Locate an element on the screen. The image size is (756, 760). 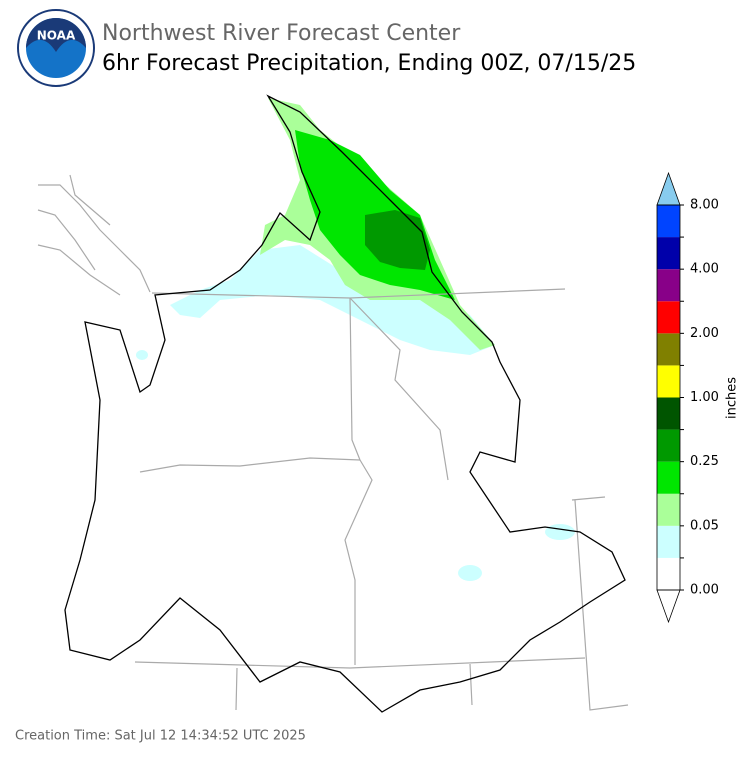
precip-trace is located at coordinates (332, 300).